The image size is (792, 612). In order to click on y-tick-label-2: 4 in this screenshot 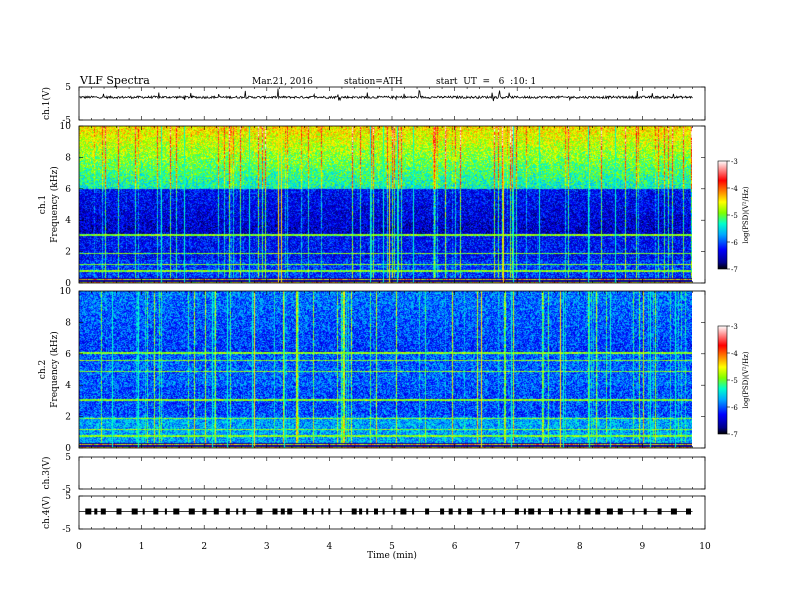, I will do `click(68, 386)`.